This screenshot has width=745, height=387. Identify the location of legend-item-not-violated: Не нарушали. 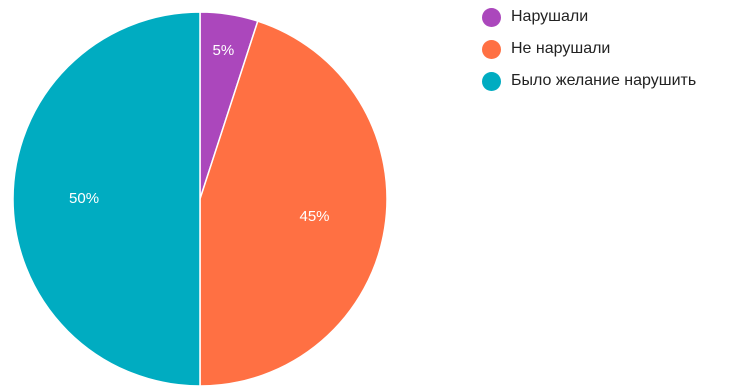
(589, 49).